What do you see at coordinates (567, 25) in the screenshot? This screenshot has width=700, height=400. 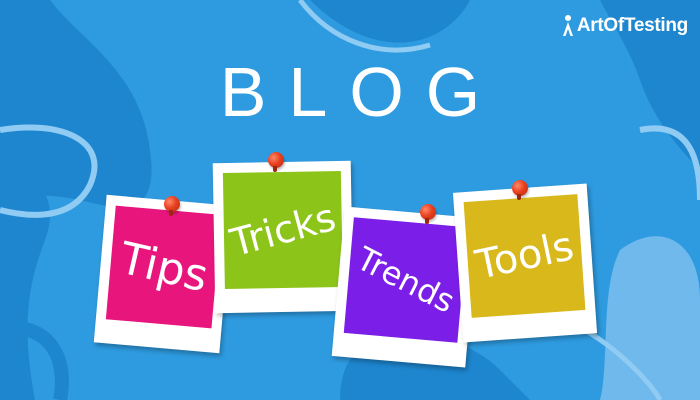 I see `pin-person-icon` at bounding box center [567, 25].